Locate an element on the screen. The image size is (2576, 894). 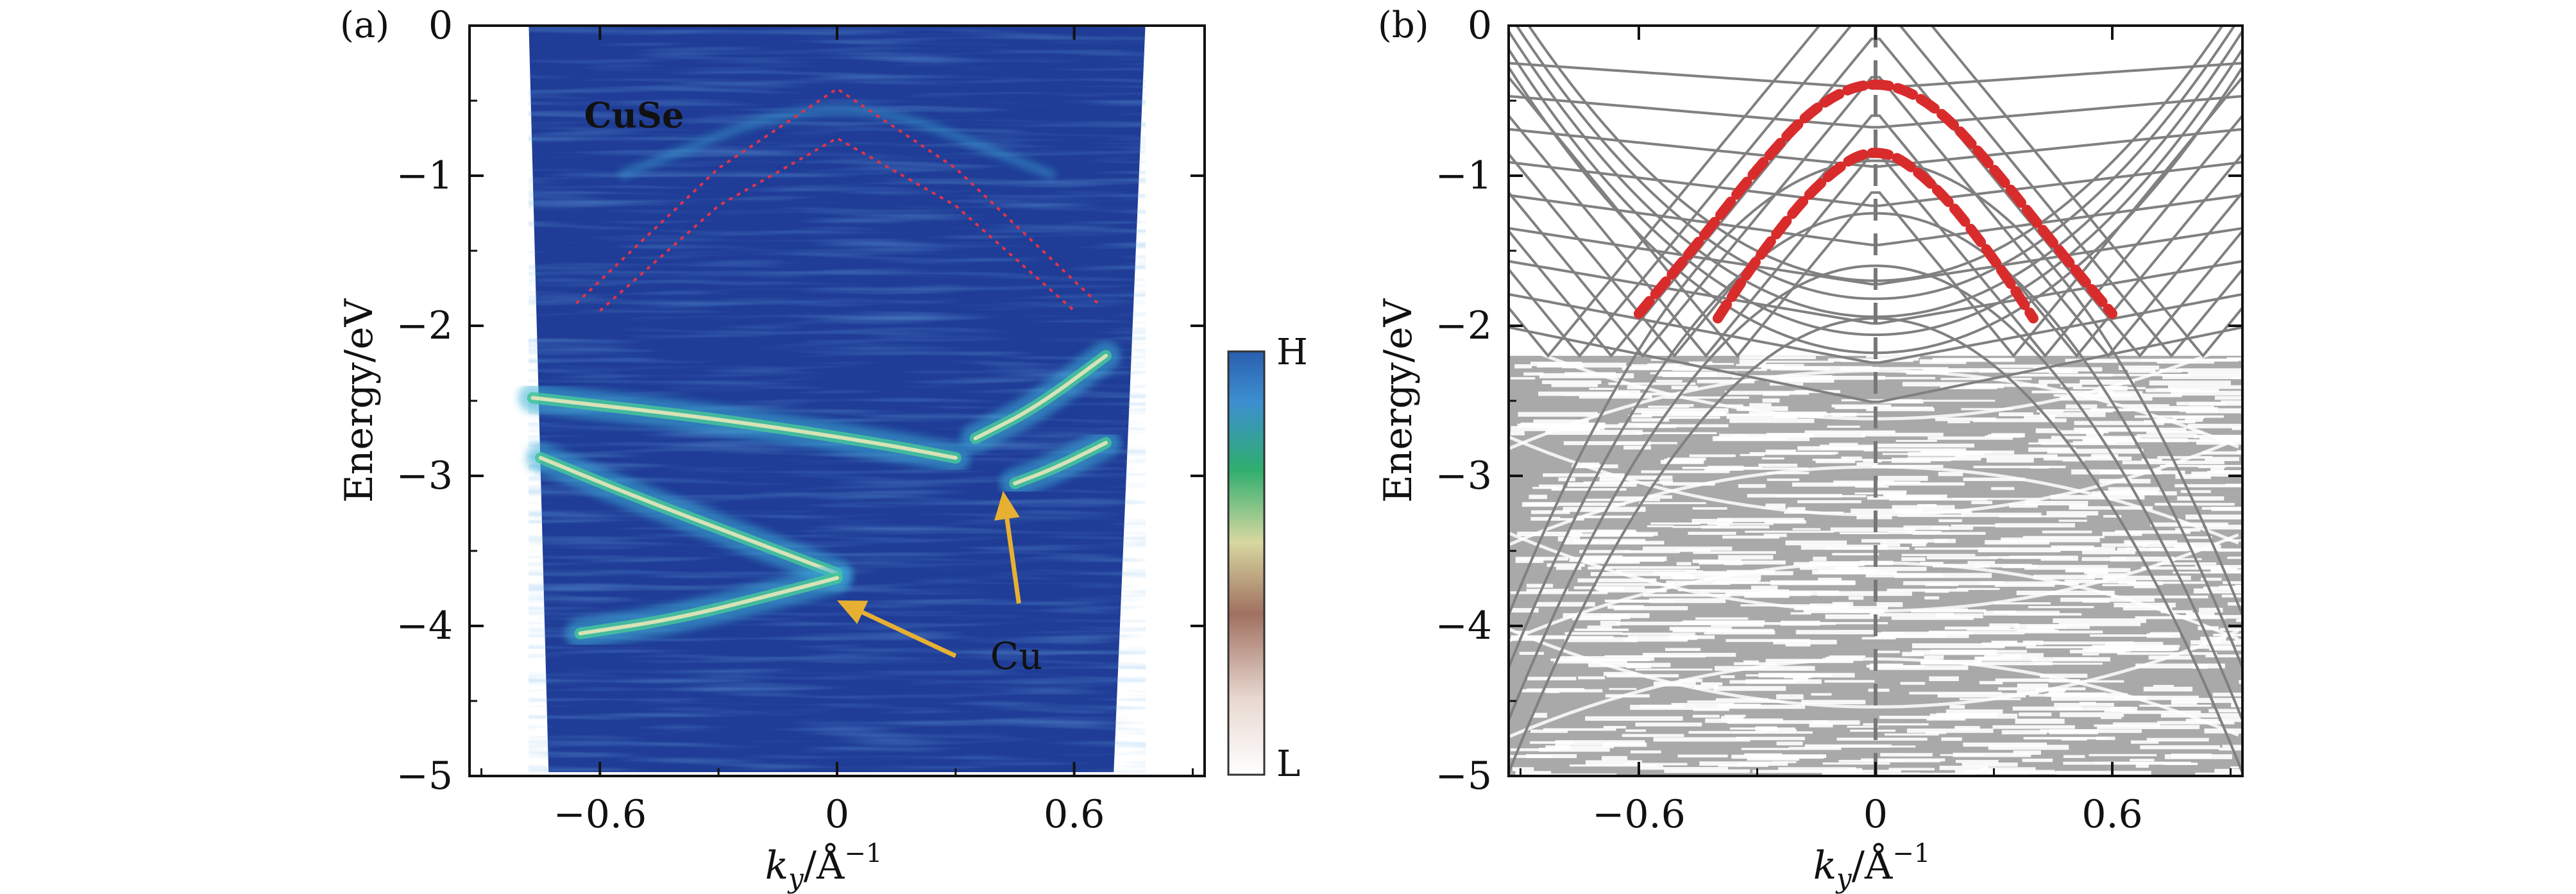
colorbar-high-label: H is located at coordinates (1292, 352).